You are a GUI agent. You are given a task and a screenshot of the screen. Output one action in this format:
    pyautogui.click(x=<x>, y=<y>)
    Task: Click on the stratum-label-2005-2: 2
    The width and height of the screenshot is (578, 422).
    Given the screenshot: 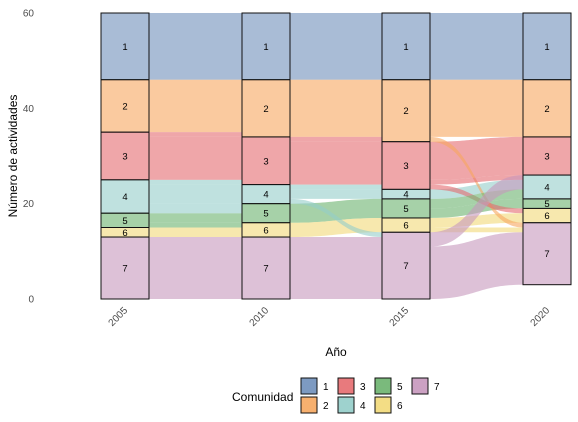 What is the action you would take?
    pyautogui.click(x=124, y=106)
    